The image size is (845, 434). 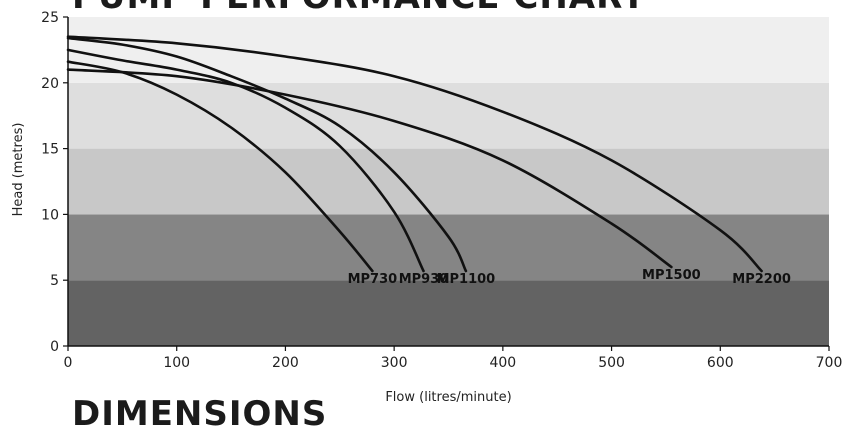 What do you see at coordinates (18, 170) in the screenshot?
I see `y-axis-label: Head (metres)` at bounding box center [18, 170].